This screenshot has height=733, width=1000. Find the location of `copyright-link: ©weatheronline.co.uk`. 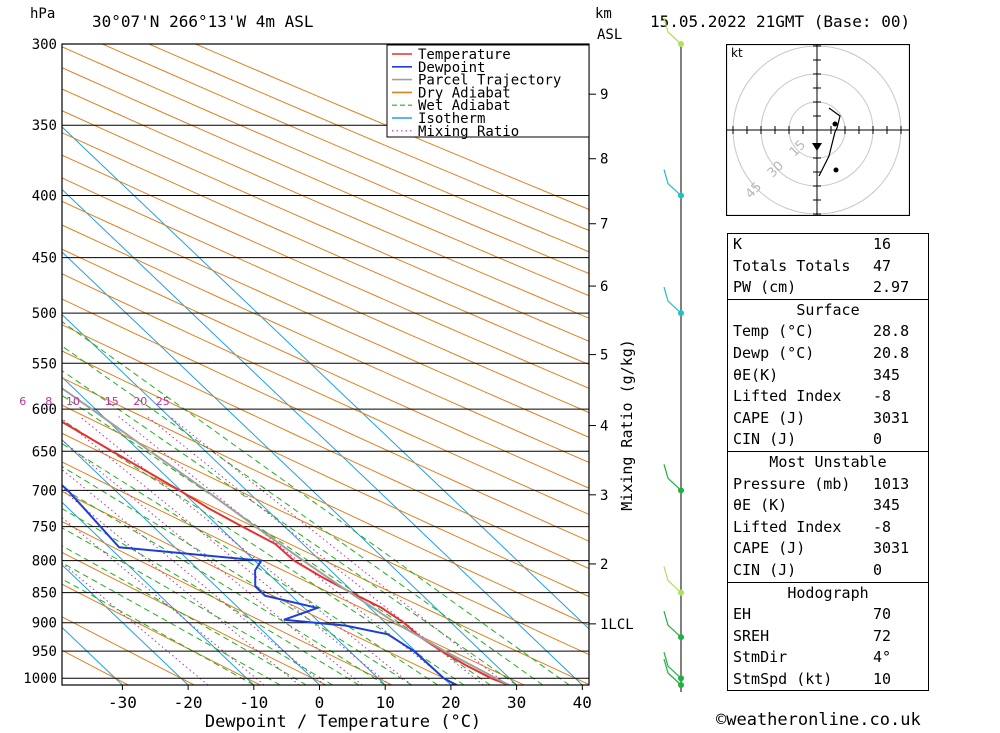

copyright-link: ©weatheronline.co.uk is located at coordinates (818, 720).